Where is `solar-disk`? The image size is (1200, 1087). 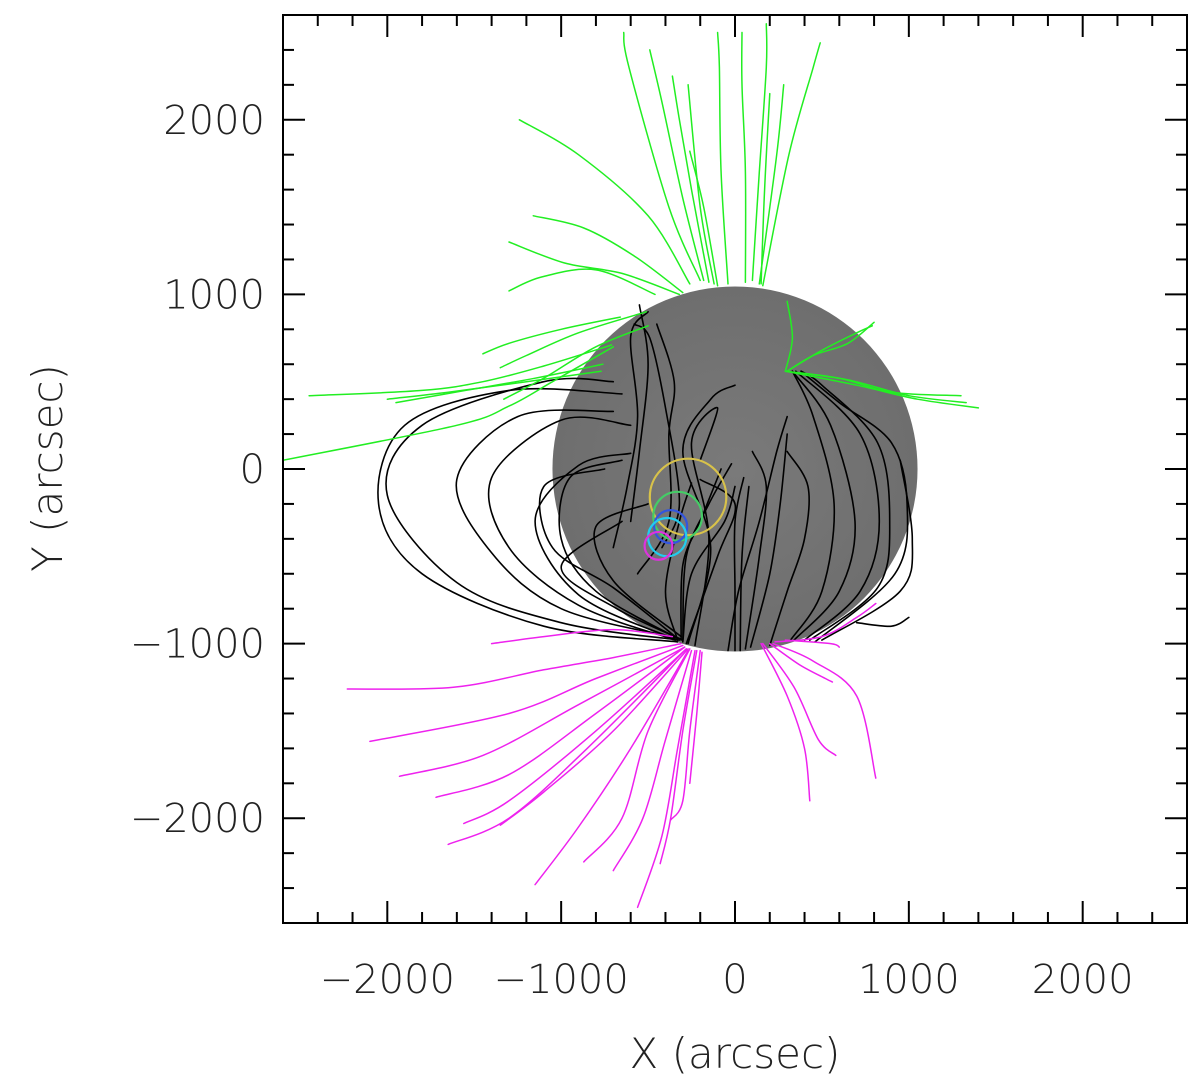
solar-disk is located at coordinates (735, 469).